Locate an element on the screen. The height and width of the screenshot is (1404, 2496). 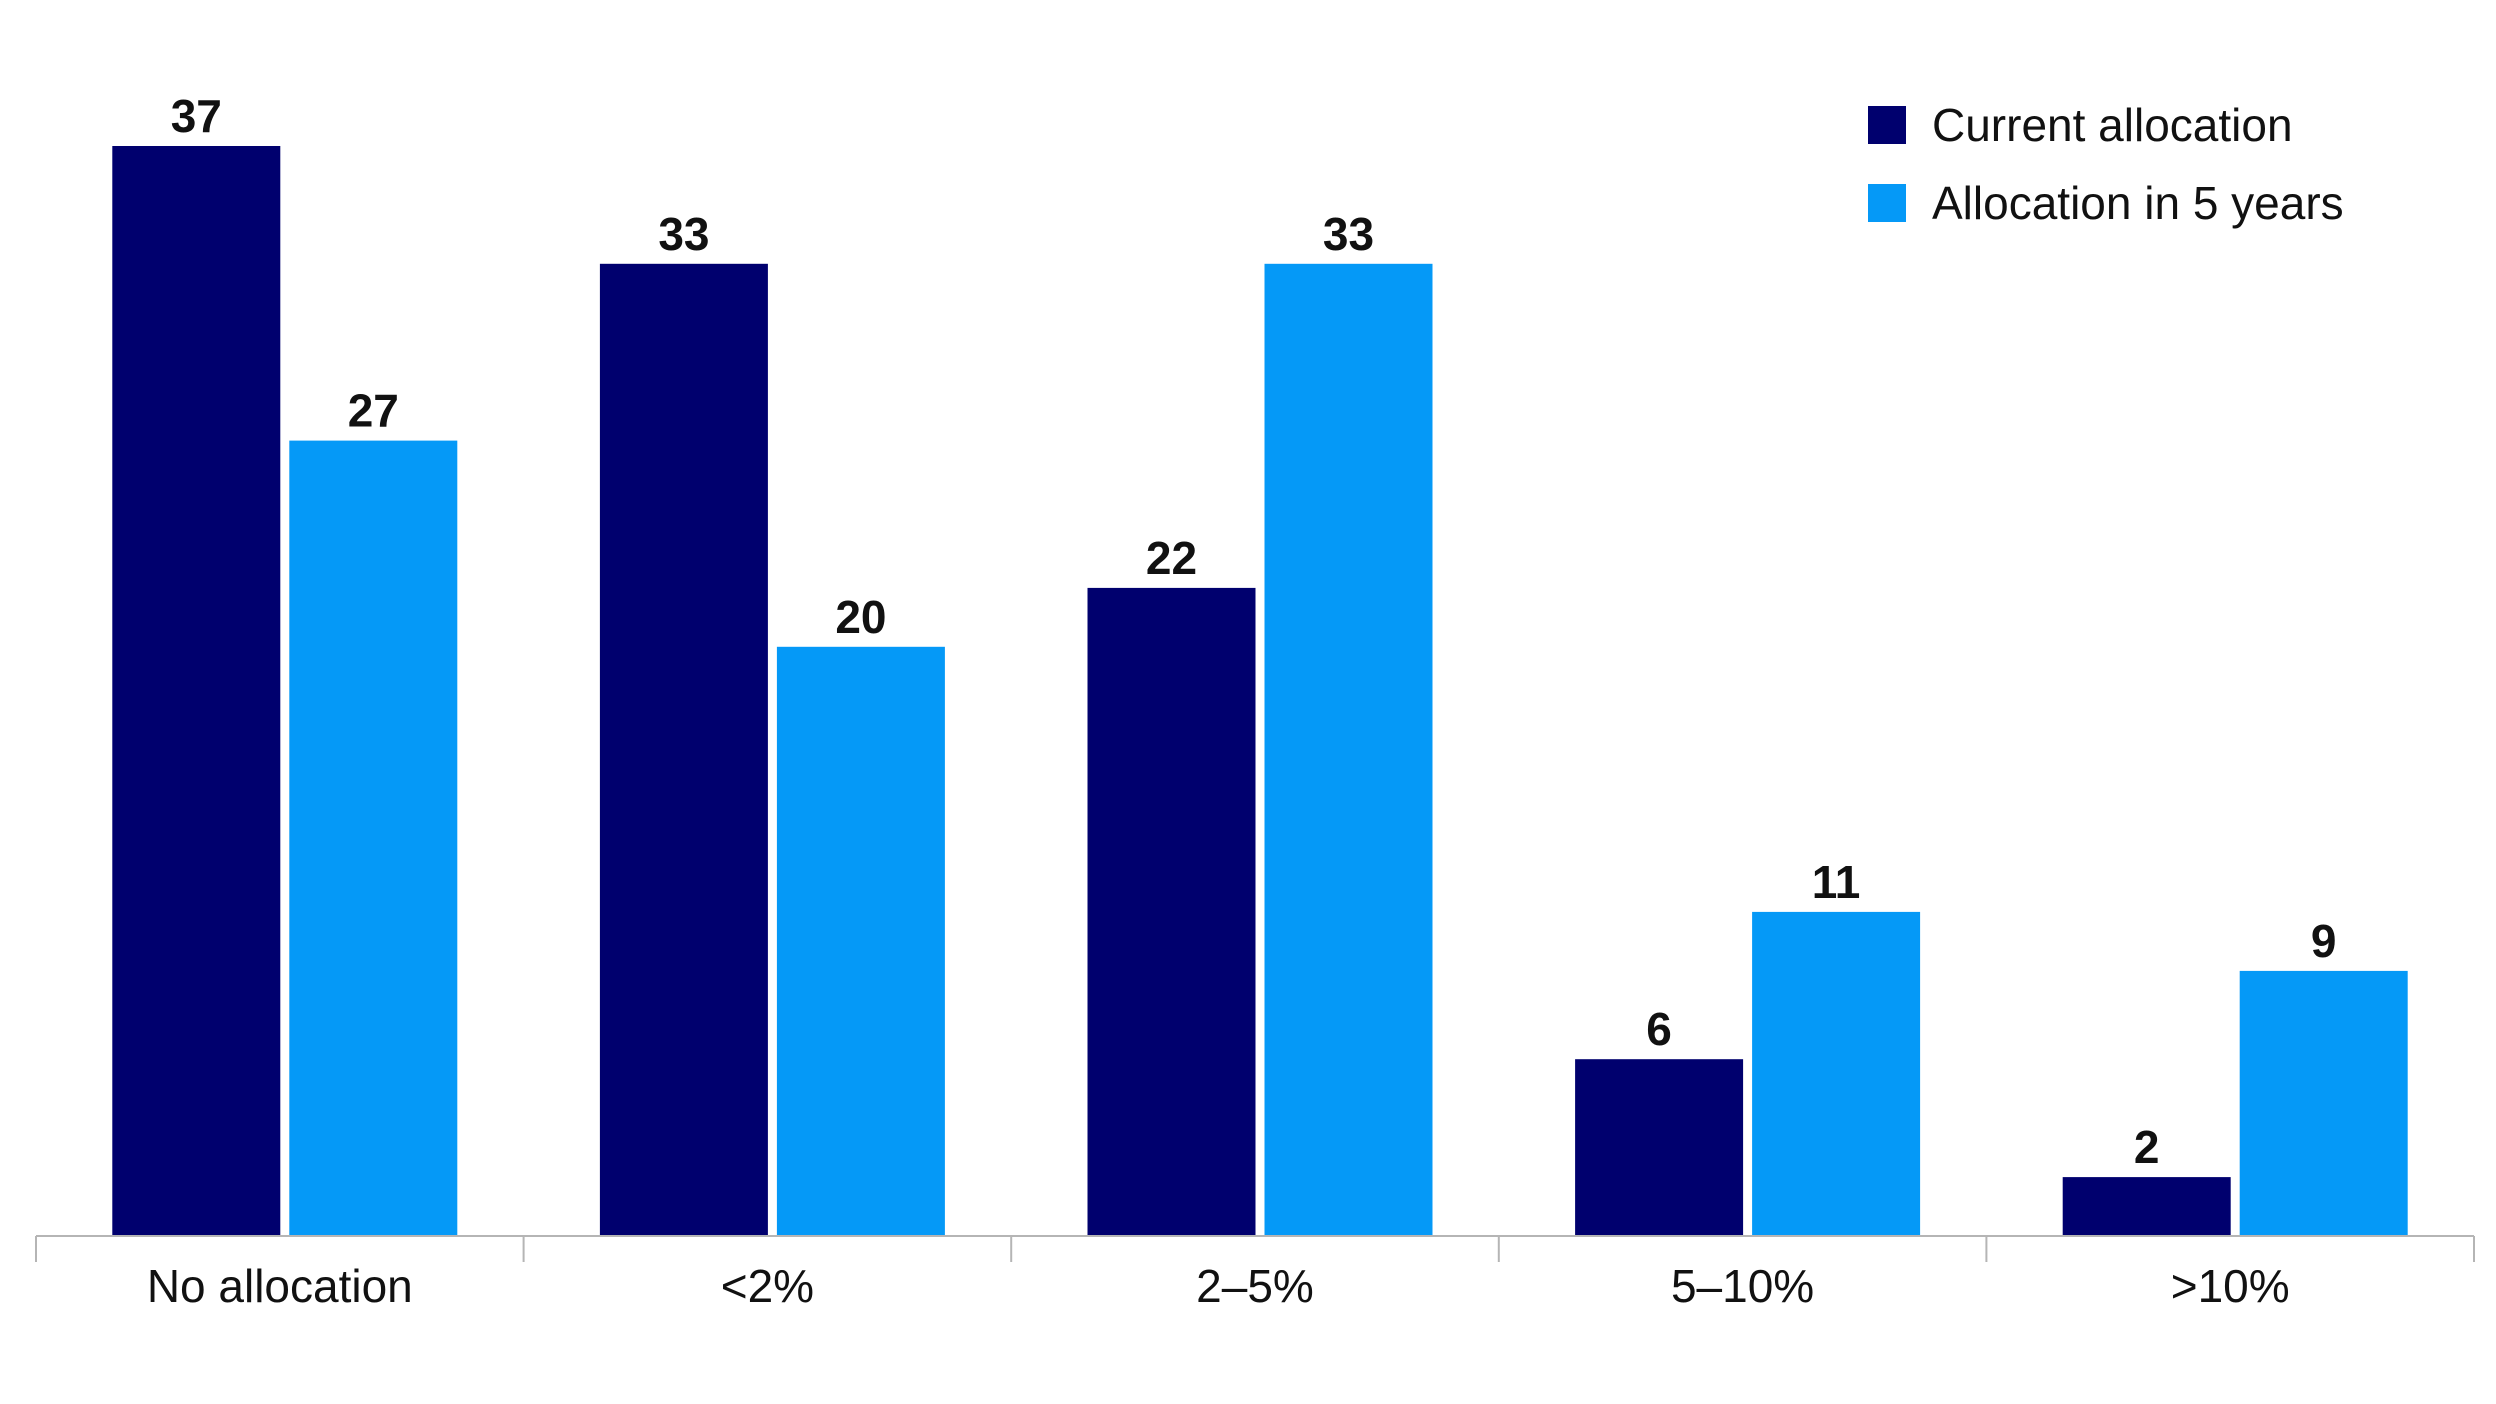
data-label-current-allocation-no-allocation: 37 is located at coordinates (196, 116).